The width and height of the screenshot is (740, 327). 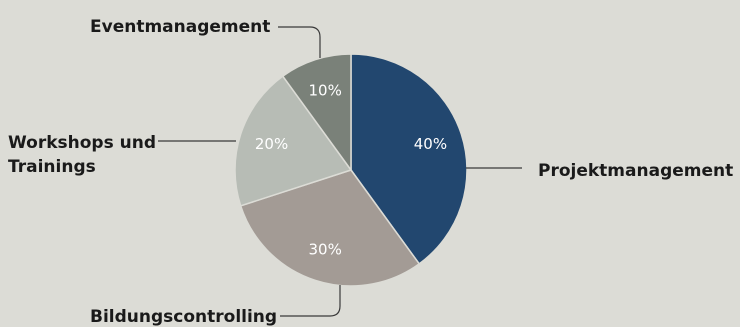 What do you see at coordinates (430, 144) in the screenshot?
I see `value-label-projektmanagement: 40%` at bounding box center [430, 144].